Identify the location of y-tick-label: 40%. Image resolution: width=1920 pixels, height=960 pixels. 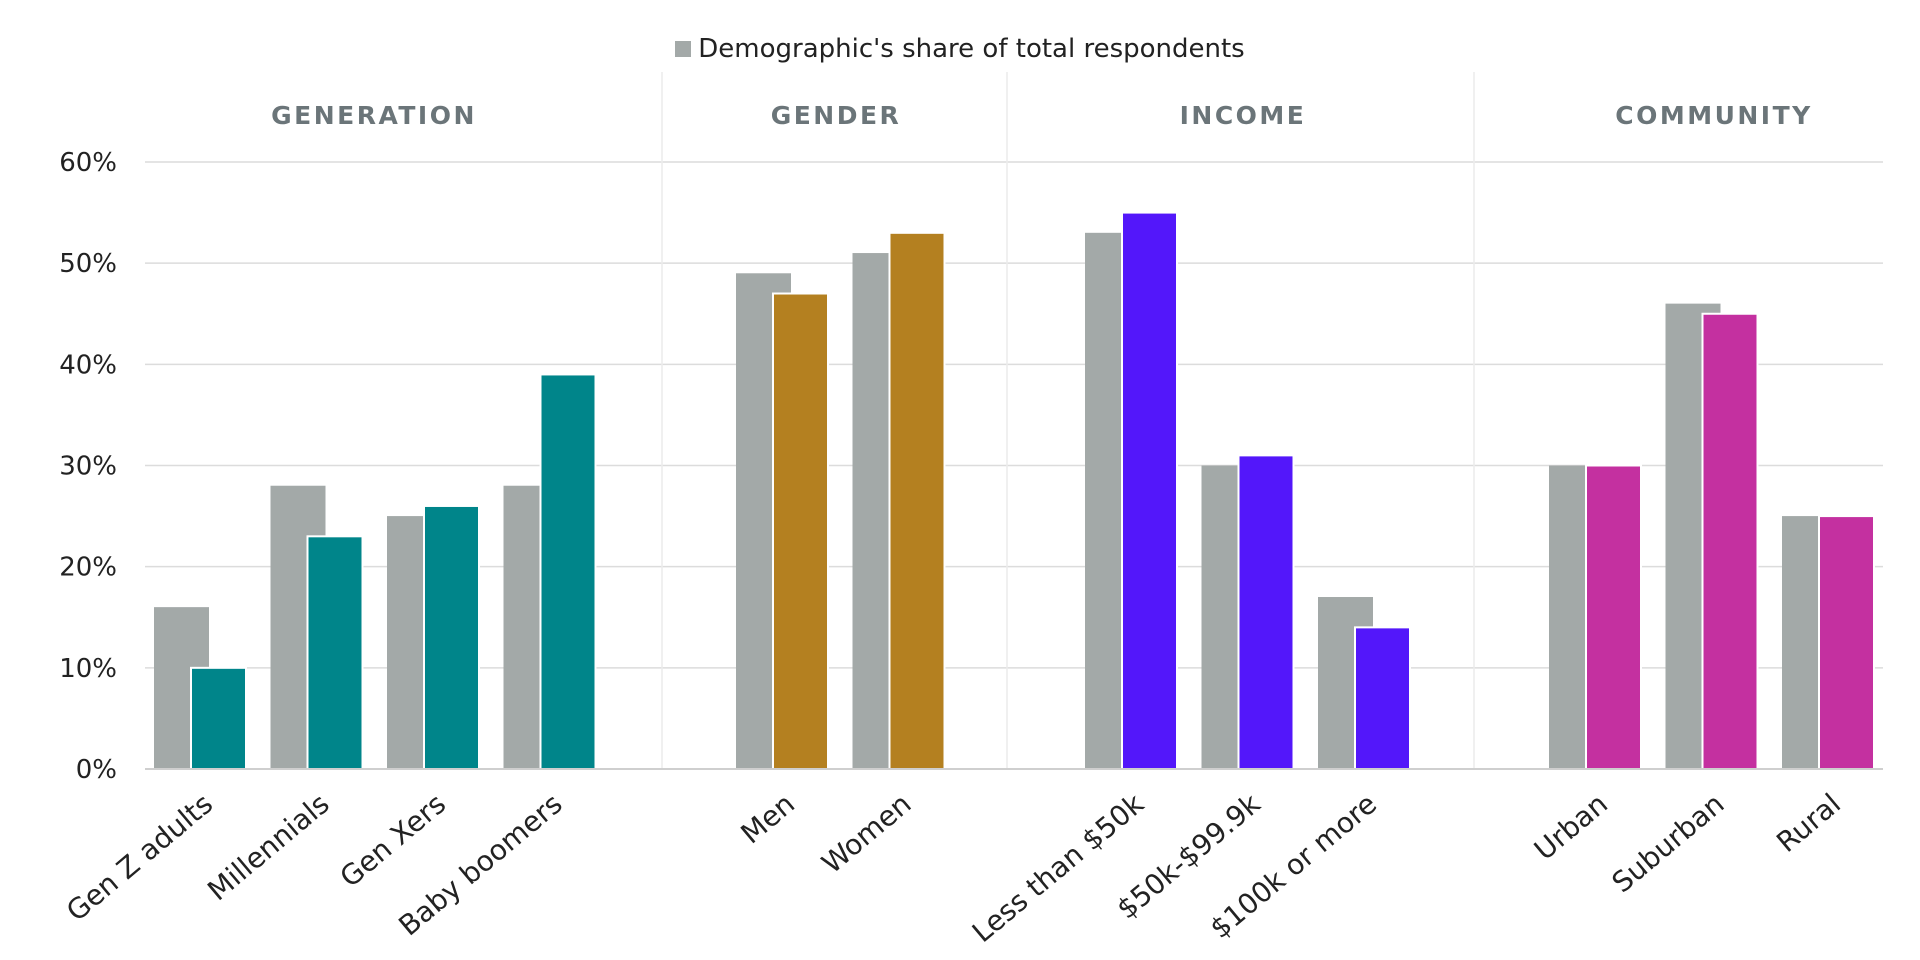
(88, 365).